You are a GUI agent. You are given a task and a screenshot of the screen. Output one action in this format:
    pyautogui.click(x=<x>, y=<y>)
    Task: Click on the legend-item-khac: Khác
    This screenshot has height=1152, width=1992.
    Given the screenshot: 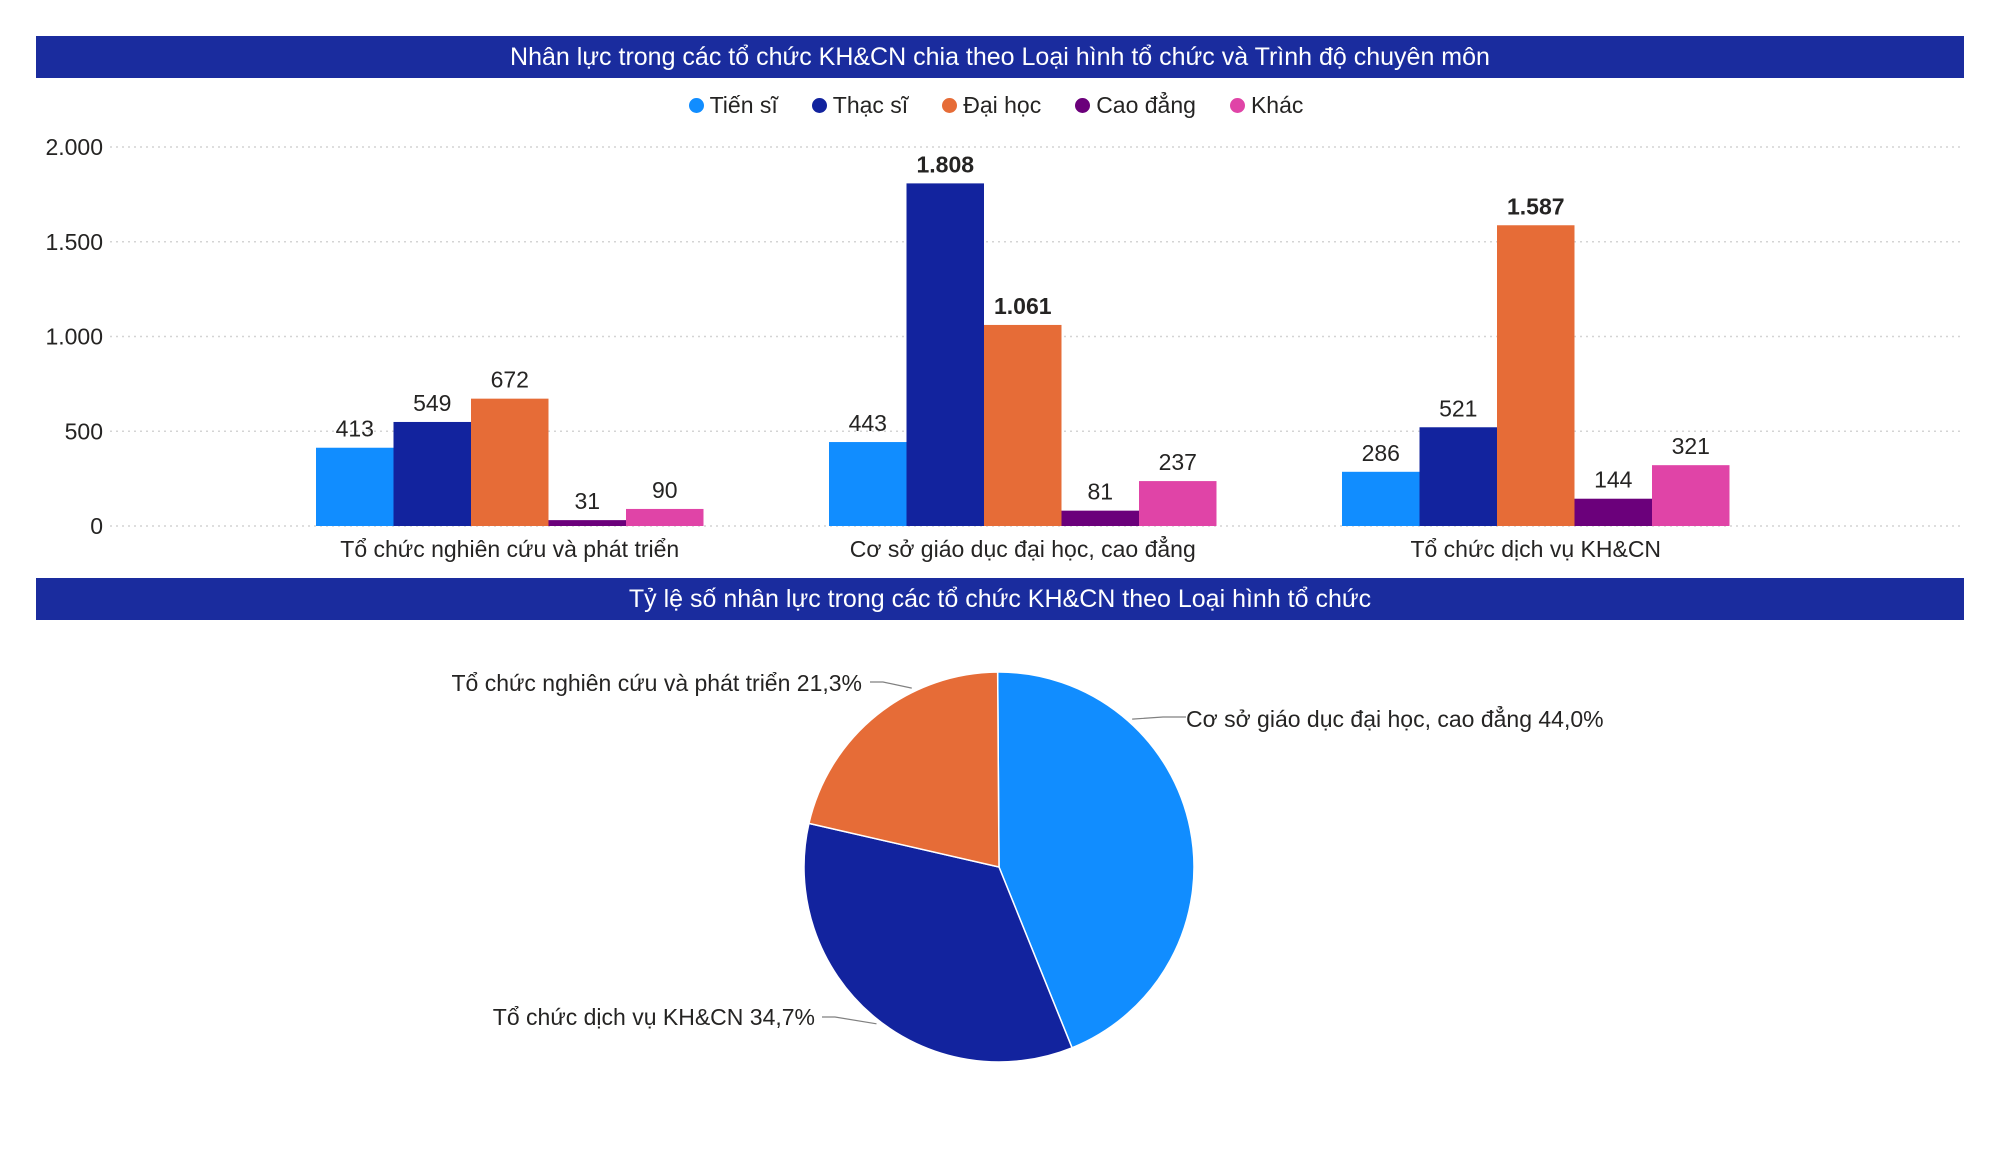 What is the action you would take?
    pyautogui.click(x=1266, y=105)
    